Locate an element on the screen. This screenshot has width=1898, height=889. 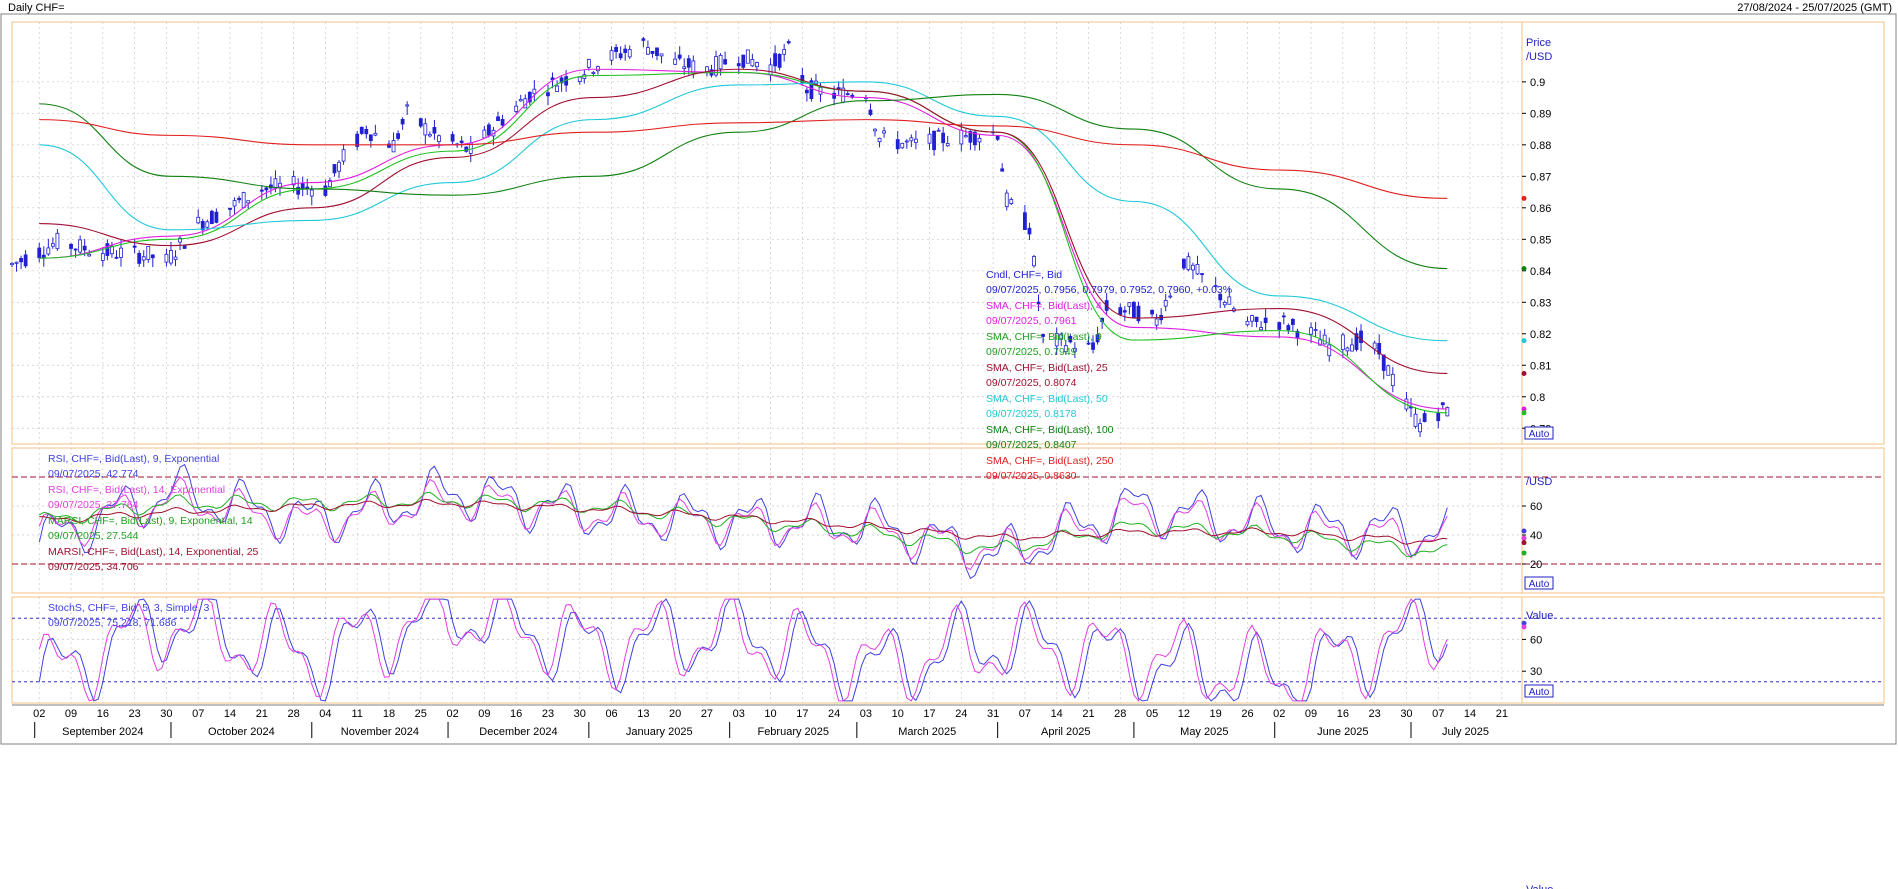
y-tick-label: 30 is located at coordinates (1536, 672).